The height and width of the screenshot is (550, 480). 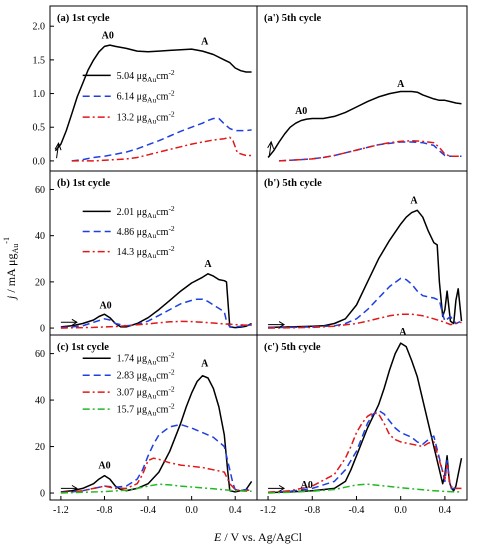 What do you see at coordinates (132, 76) in the screenshot?
I see `legend-value: 5.04 μg` at bounding box center [132, 76].